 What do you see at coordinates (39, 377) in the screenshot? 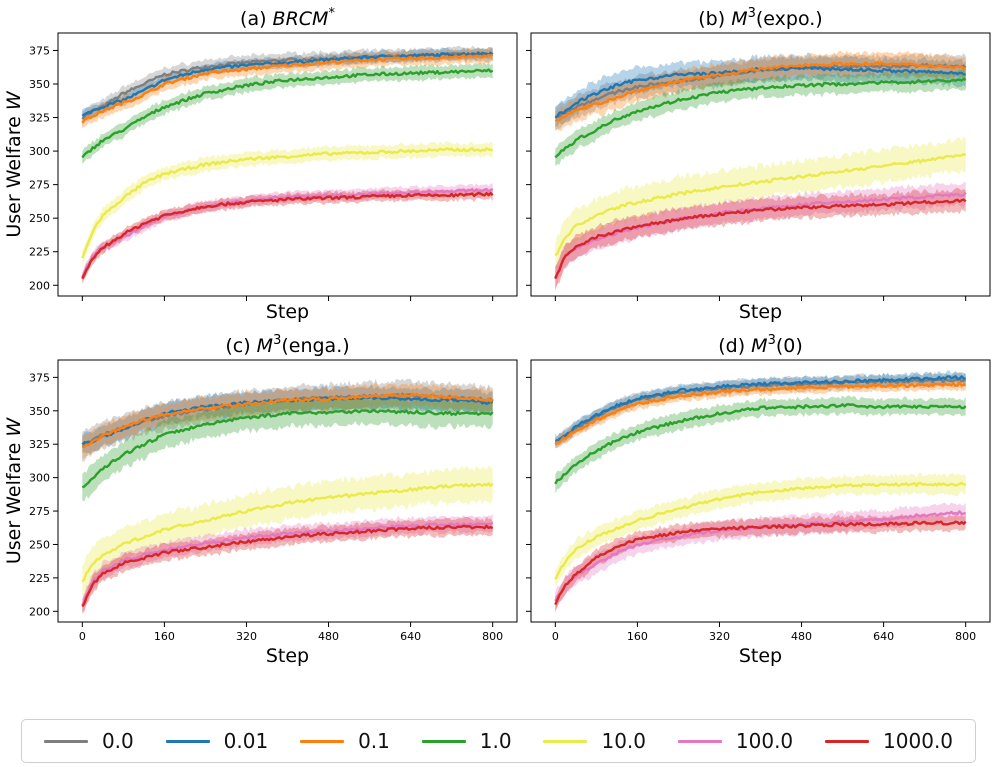
I see `y-tick-label: 375` at bounding box center [39, 377].